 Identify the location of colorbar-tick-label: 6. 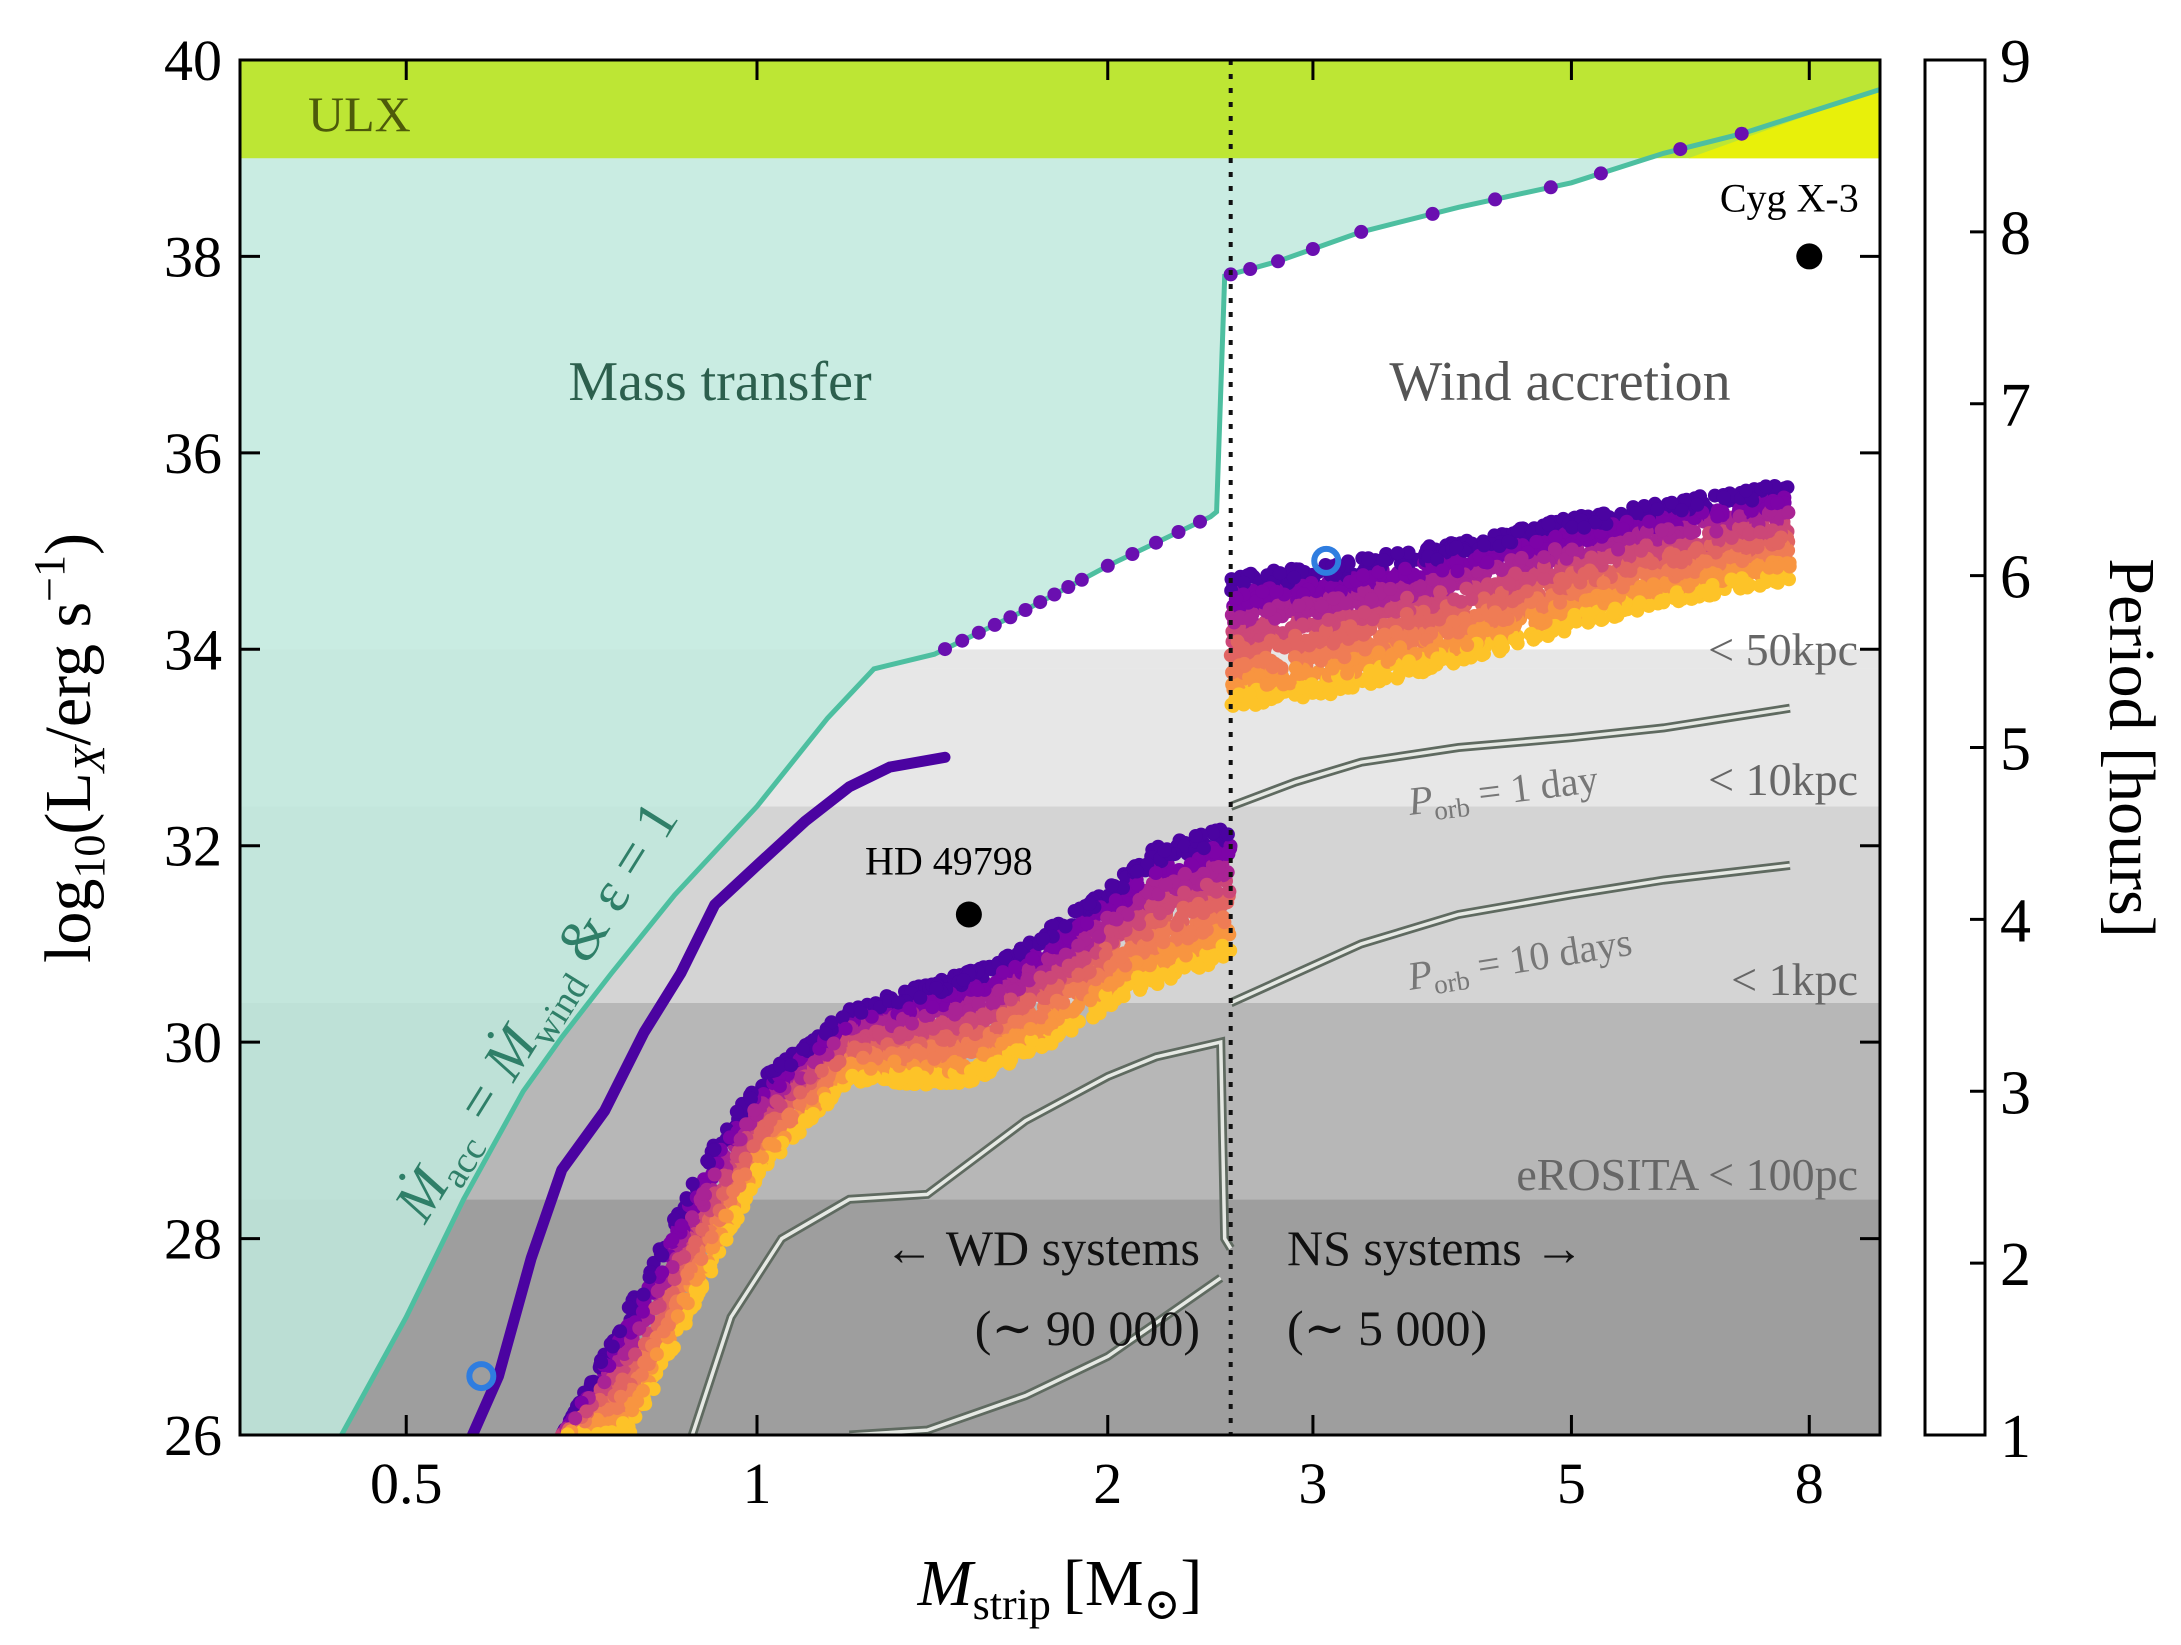
(2015, 578).